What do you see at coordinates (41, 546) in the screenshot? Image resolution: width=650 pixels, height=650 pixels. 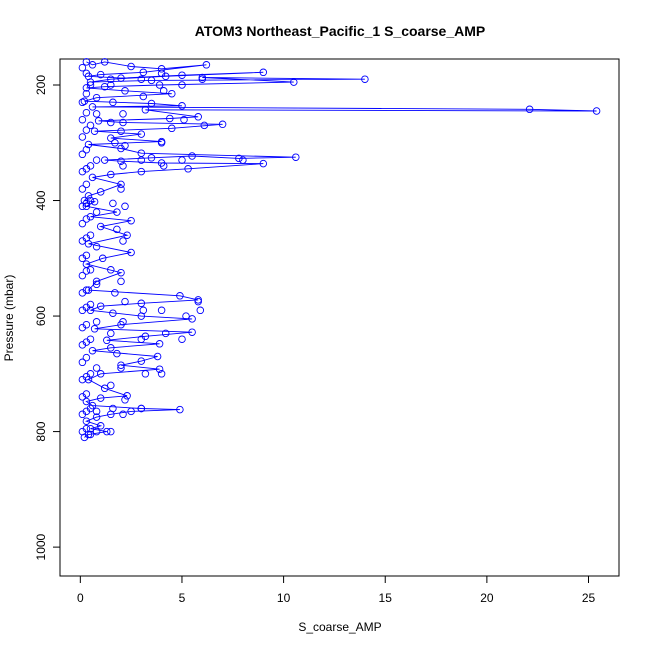 I see `y-tick-label: 1000` at bounding box center [41, 546].